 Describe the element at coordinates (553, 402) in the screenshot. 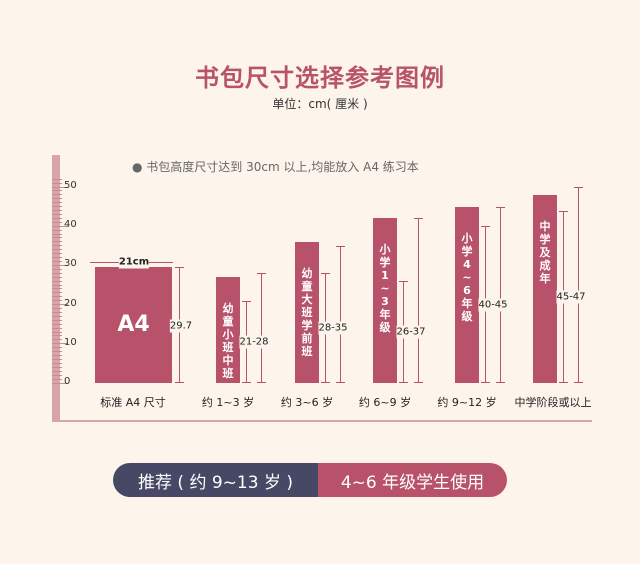

I see `category-label: 中学阶段或以上` at that location.